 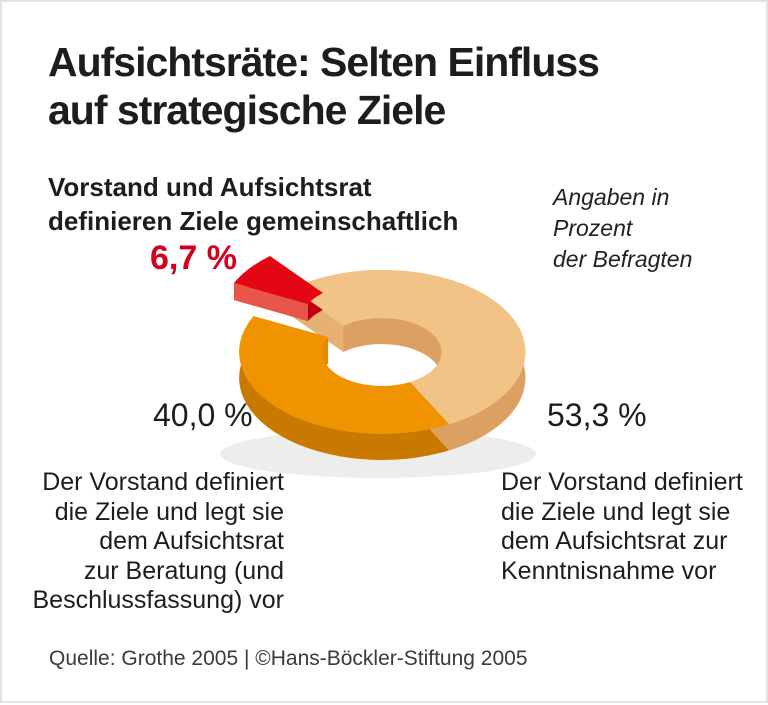 I want to click on pie-segment-kenntnisnahme, so click(x=408, y=347).